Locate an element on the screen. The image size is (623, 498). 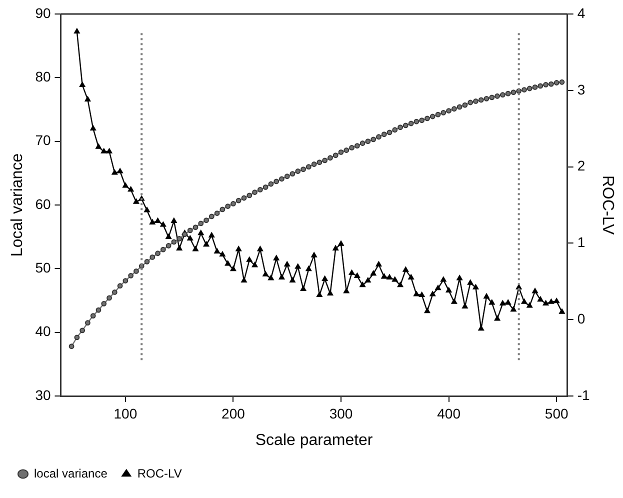
x-tick-label: 200 is located at coordinates (234, 413).